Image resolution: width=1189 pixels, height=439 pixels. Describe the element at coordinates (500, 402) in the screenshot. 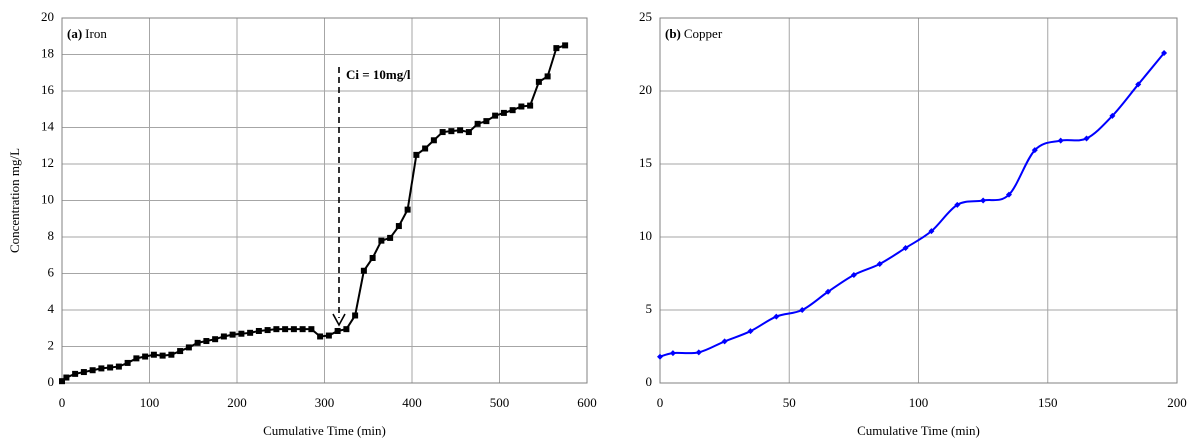

I see `x-tick-label: 500` at that location.